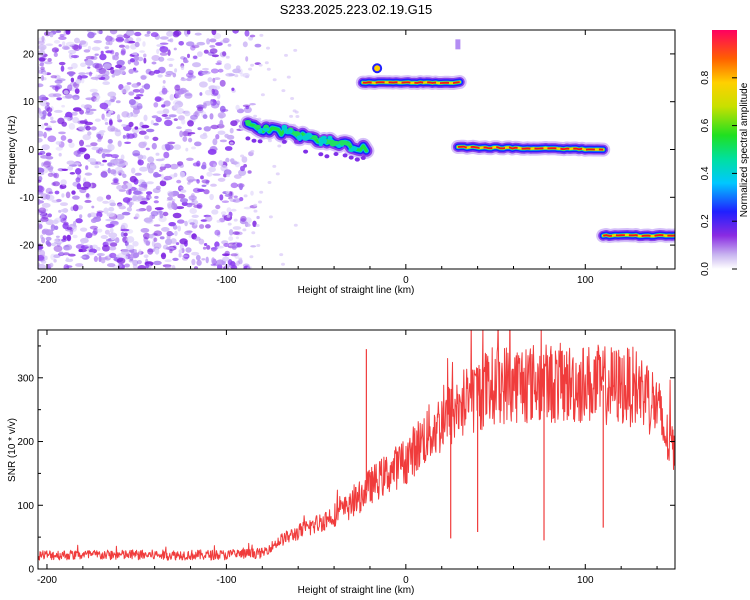 Image resolution: width=750 pixels, height=600 pixels. What do you see at coordinates (31, 570) in the screenshot?
I see `snr-y-tick-label: 0` at bounding box center [31, 570].